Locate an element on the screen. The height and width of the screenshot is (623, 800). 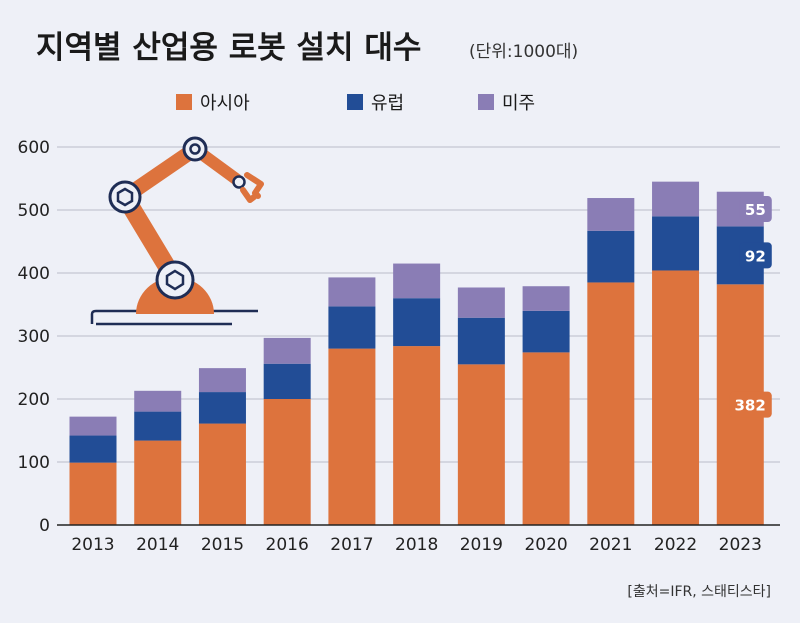
y-tick-label: 400 is located at coordinates (34, 274).